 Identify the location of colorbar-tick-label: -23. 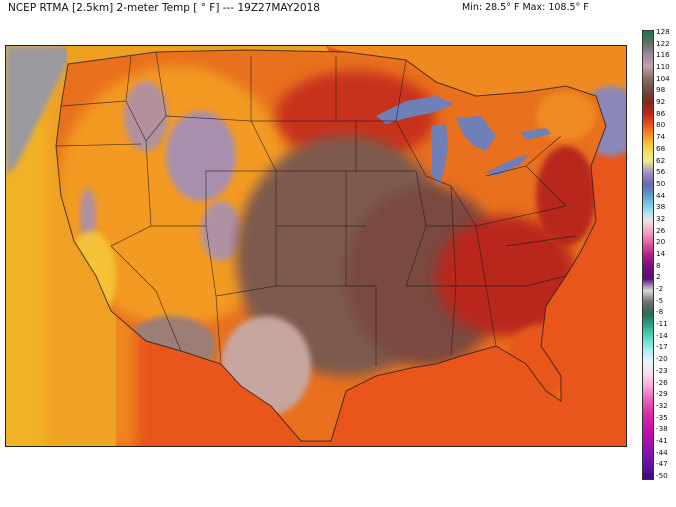
(662, 370).